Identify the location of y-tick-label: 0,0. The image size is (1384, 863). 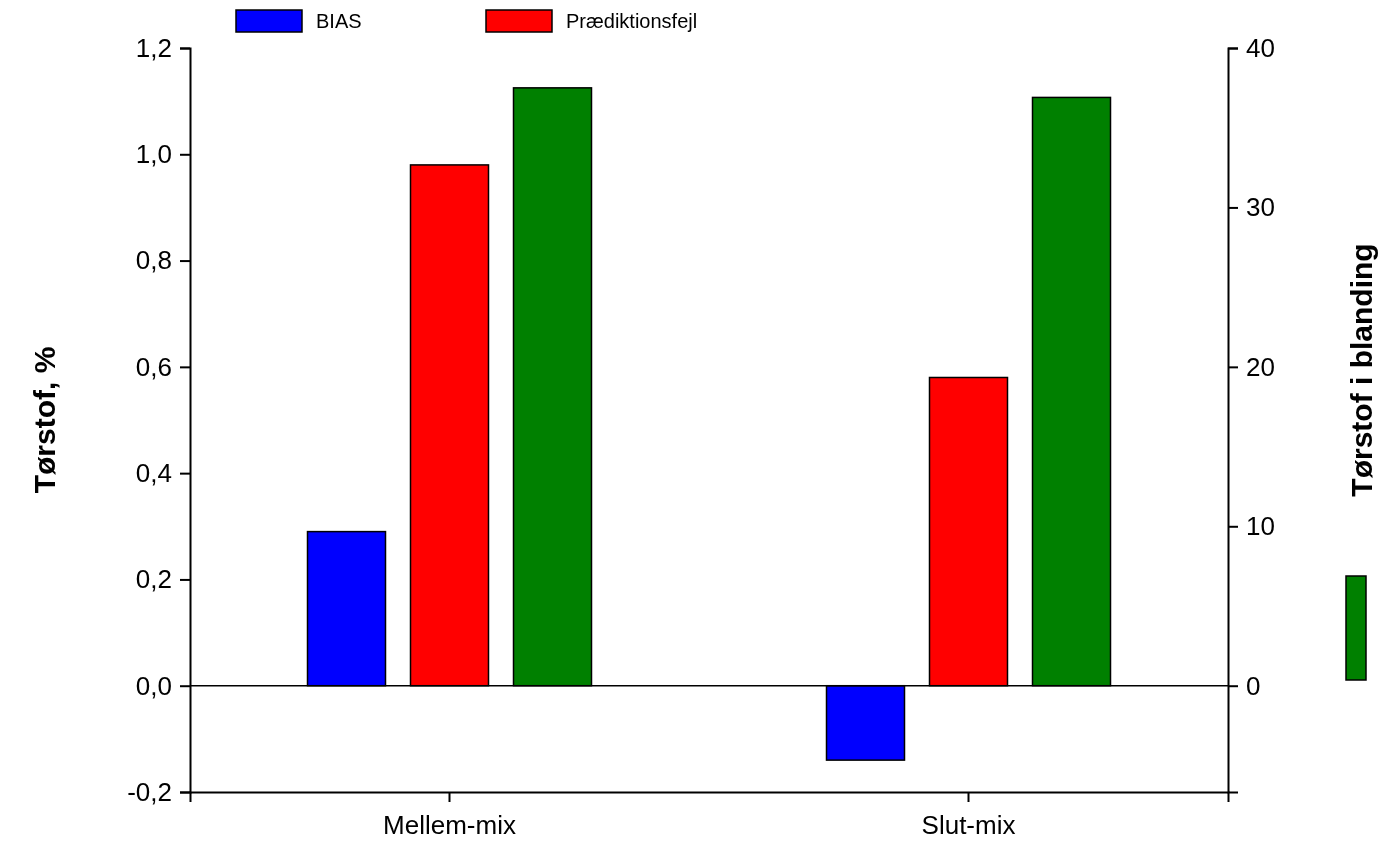
(153, 685).